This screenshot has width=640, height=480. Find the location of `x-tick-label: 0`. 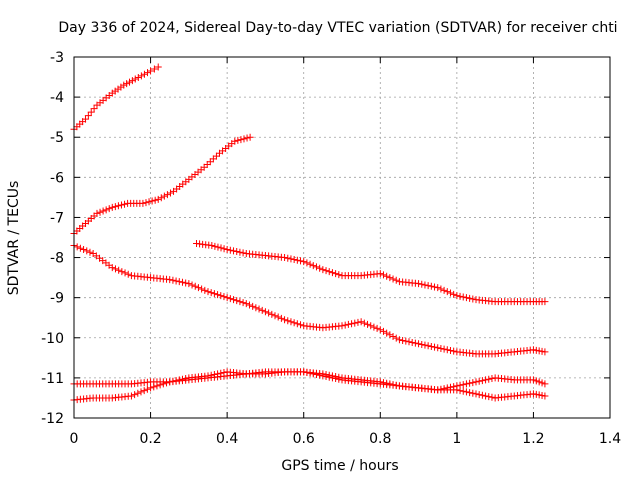

x-tick-label: 0 is located at coordinates (74, 439).